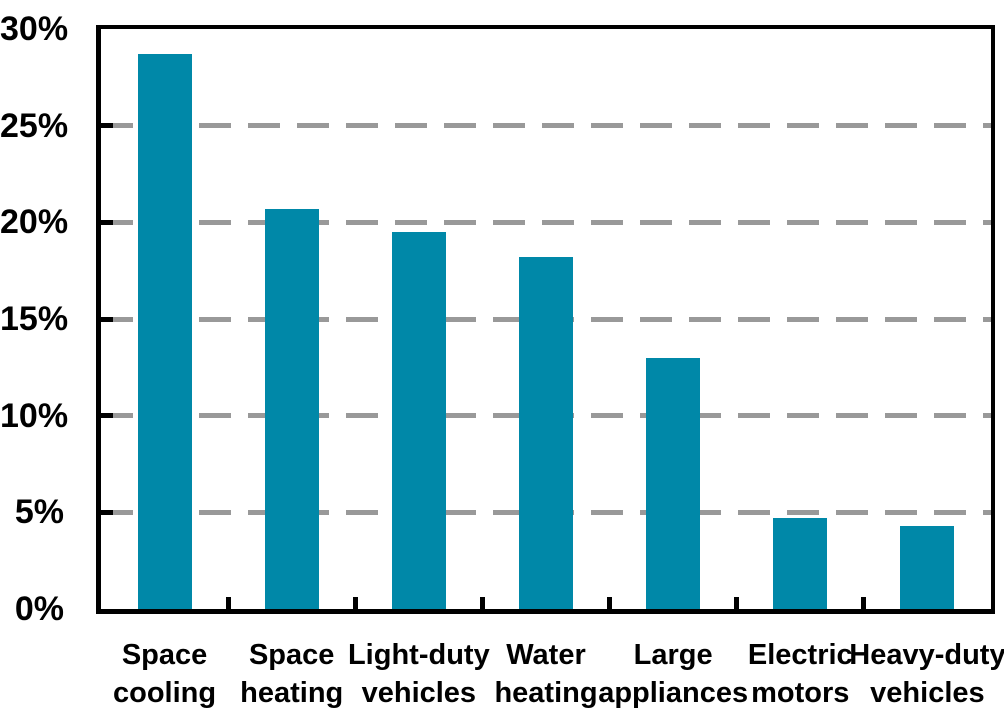  What do you see at coordinates (34, 358) in the screenshot?
I see `y-axis-labels: 0% 5% 10% 15% 20% 25% 30%` at bounding box center [34, 358].